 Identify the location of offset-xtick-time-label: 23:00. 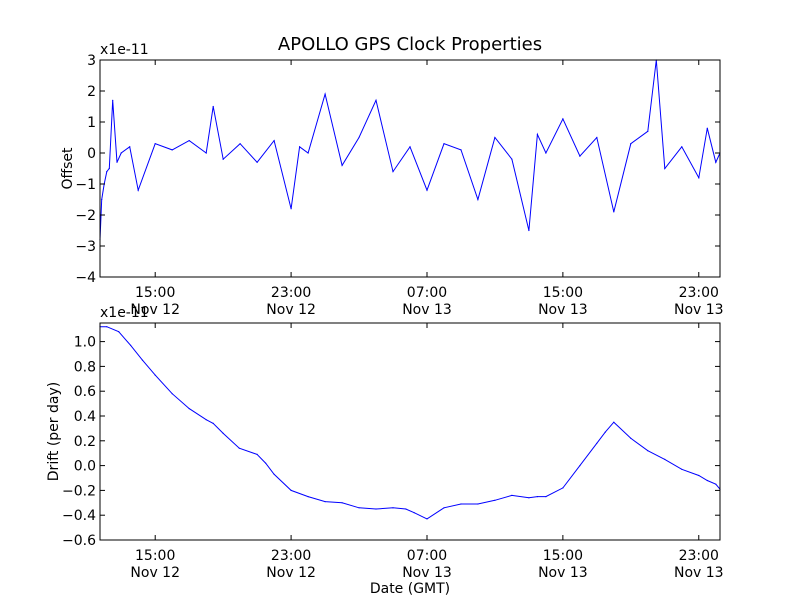
(699, 293).